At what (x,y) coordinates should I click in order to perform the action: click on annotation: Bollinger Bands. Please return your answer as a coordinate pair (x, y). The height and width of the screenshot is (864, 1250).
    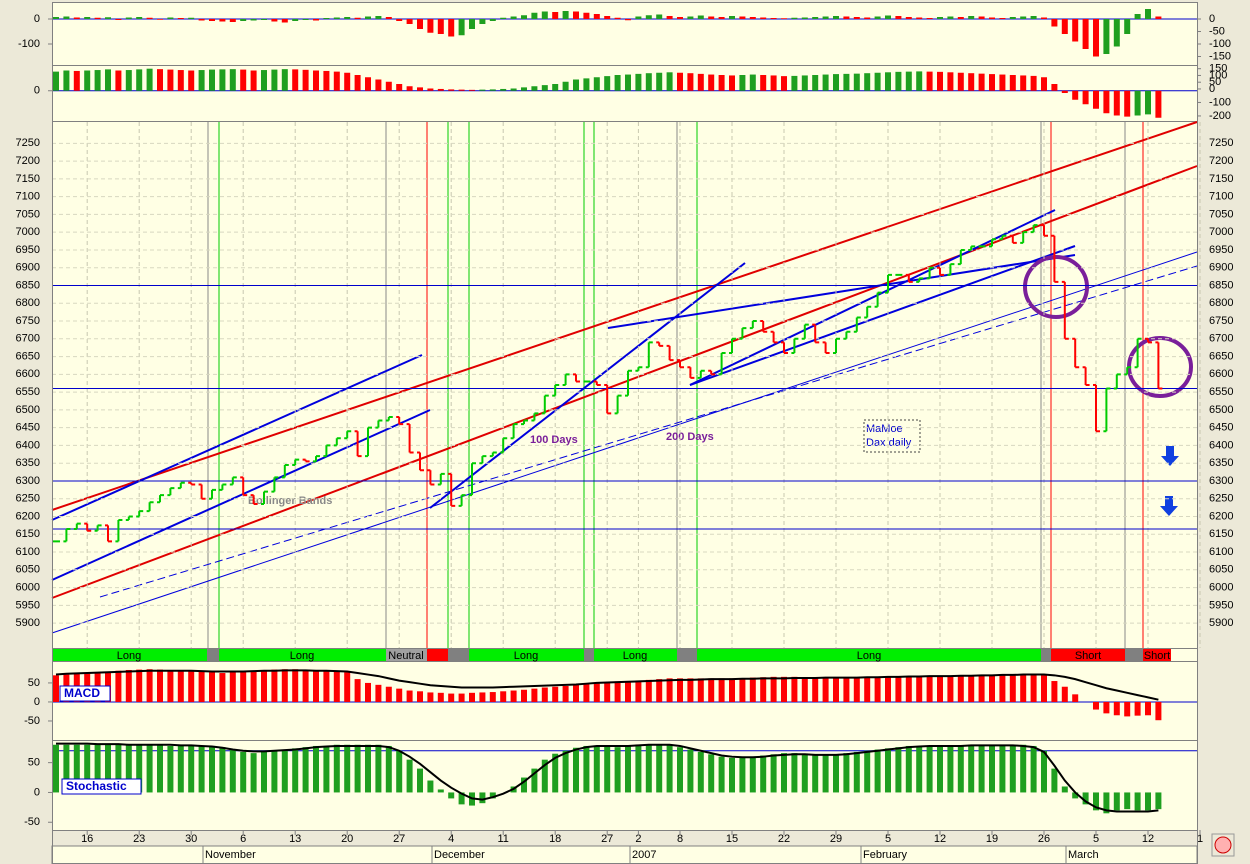
    Looking at the image, I should click on (290, 501).